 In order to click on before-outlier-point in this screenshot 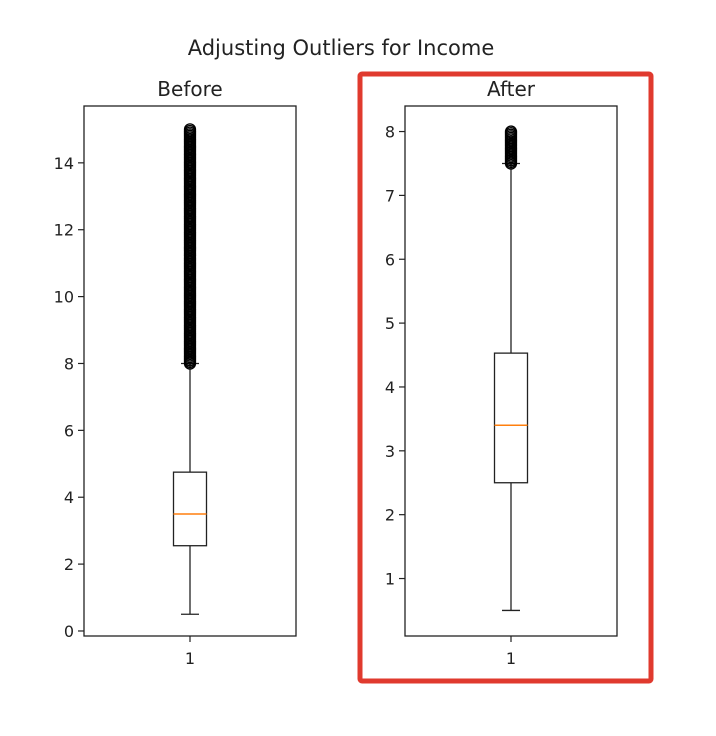, I will do `click(190, 129)`.